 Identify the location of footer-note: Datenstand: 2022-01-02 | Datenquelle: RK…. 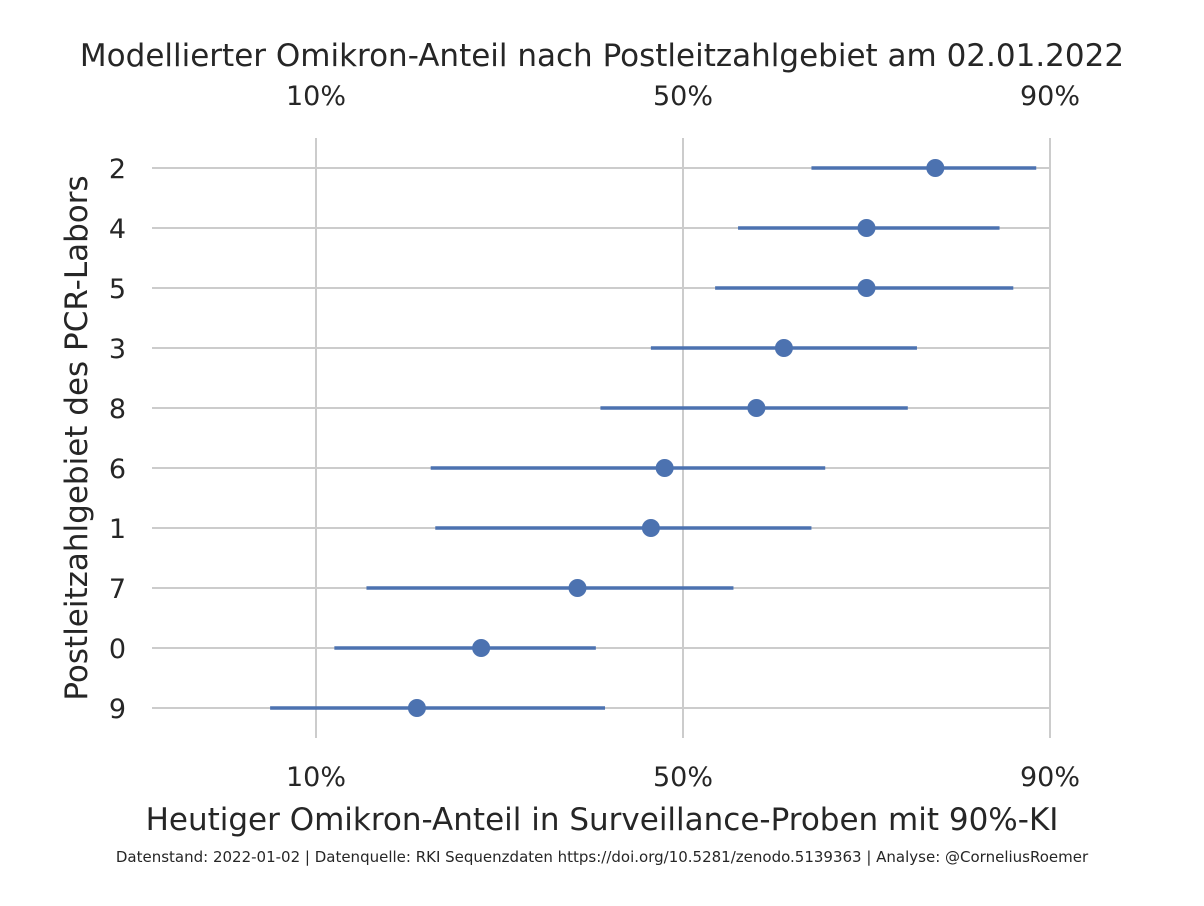
(602, 857).